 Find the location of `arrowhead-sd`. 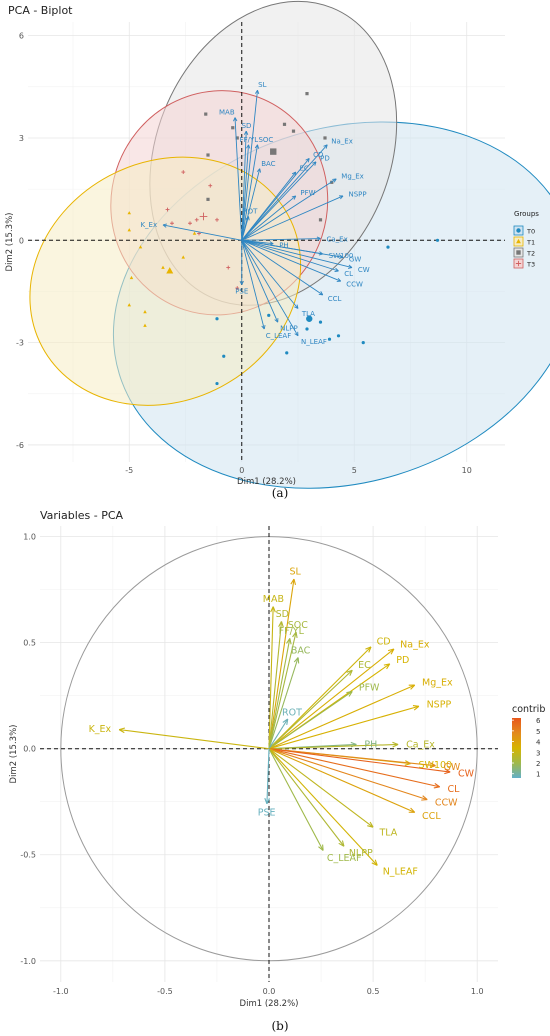

arrowhead-sd is located at coordinates (246, 132).